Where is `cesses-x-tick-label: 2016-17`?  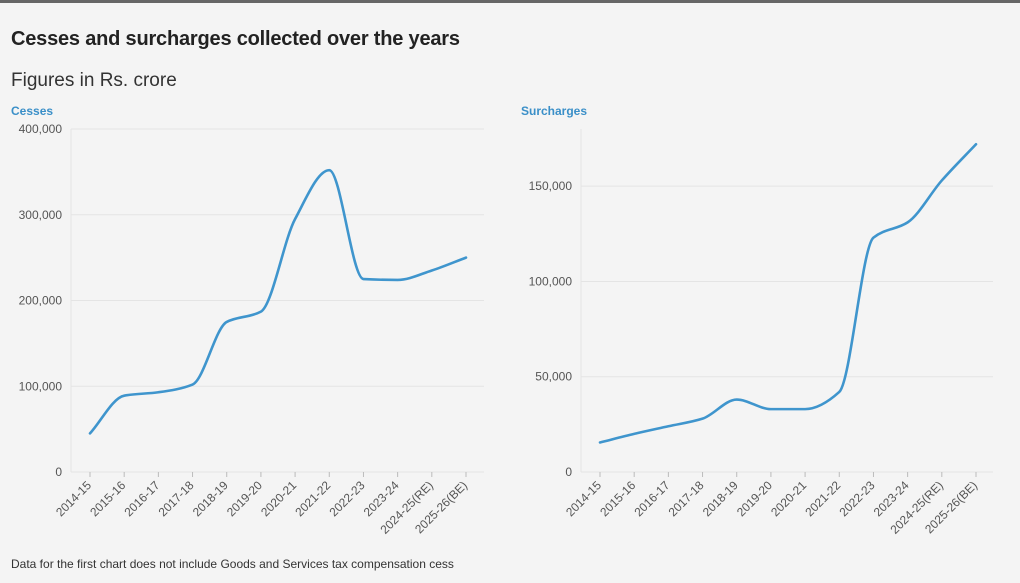 cesses-x-tick-label: 2016-17 is located at coordinates (141, 498).